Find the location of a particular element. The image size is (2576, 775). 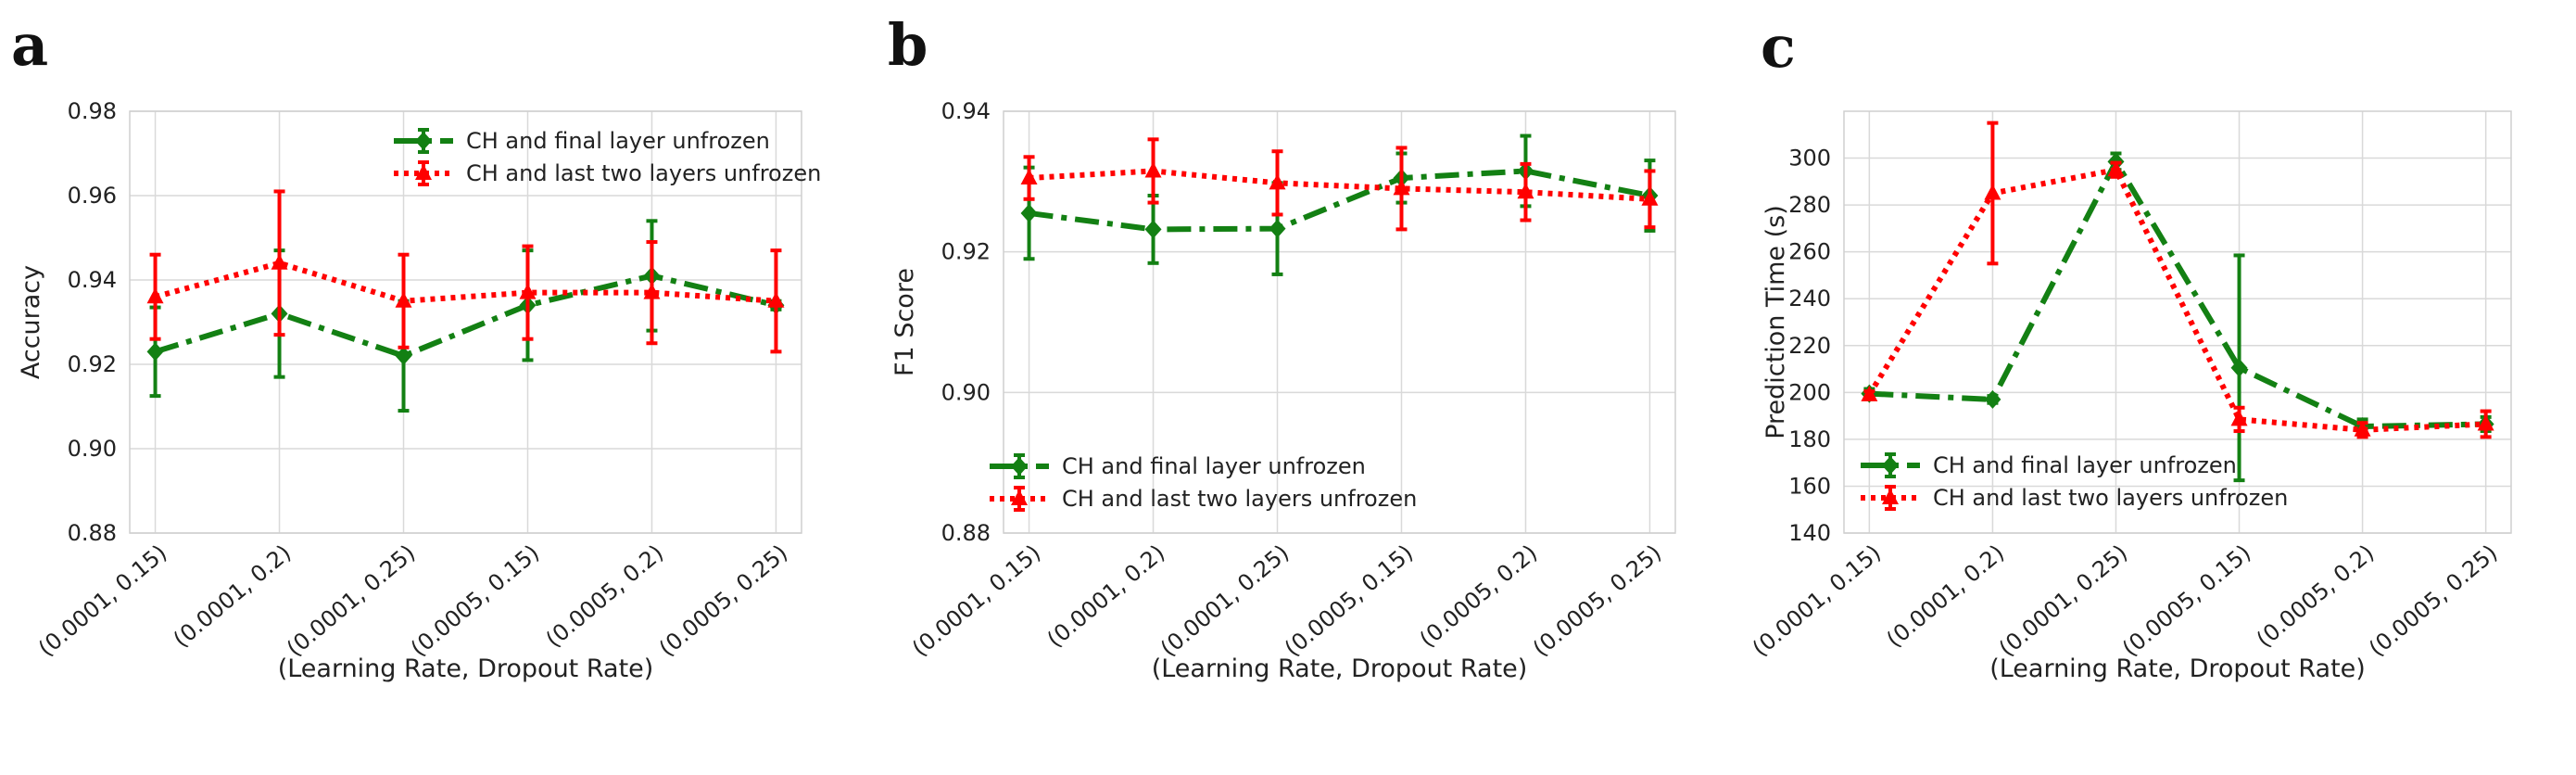

y-axis-label: F1 Score is located at coordinates (904, 322).